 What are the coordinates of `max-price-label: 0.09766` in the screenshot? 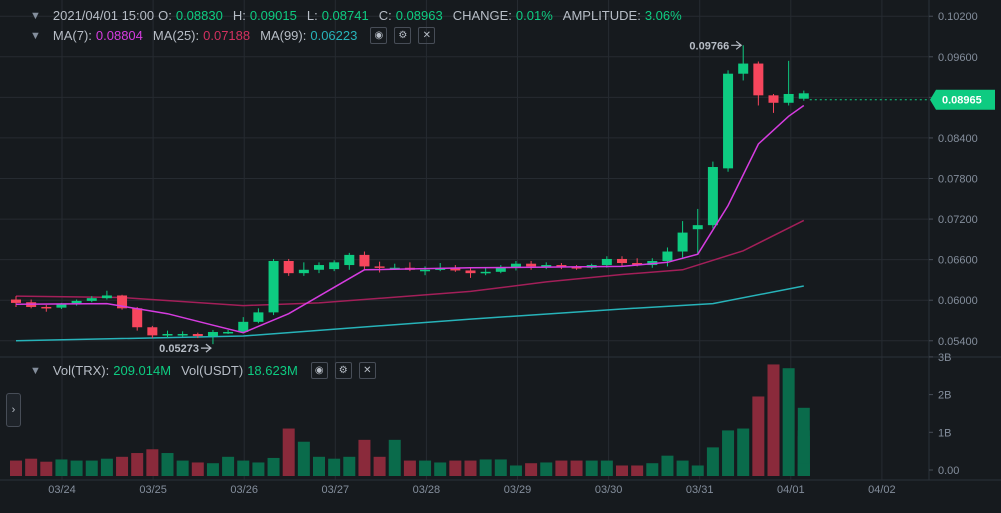 It's located at (709, 46).